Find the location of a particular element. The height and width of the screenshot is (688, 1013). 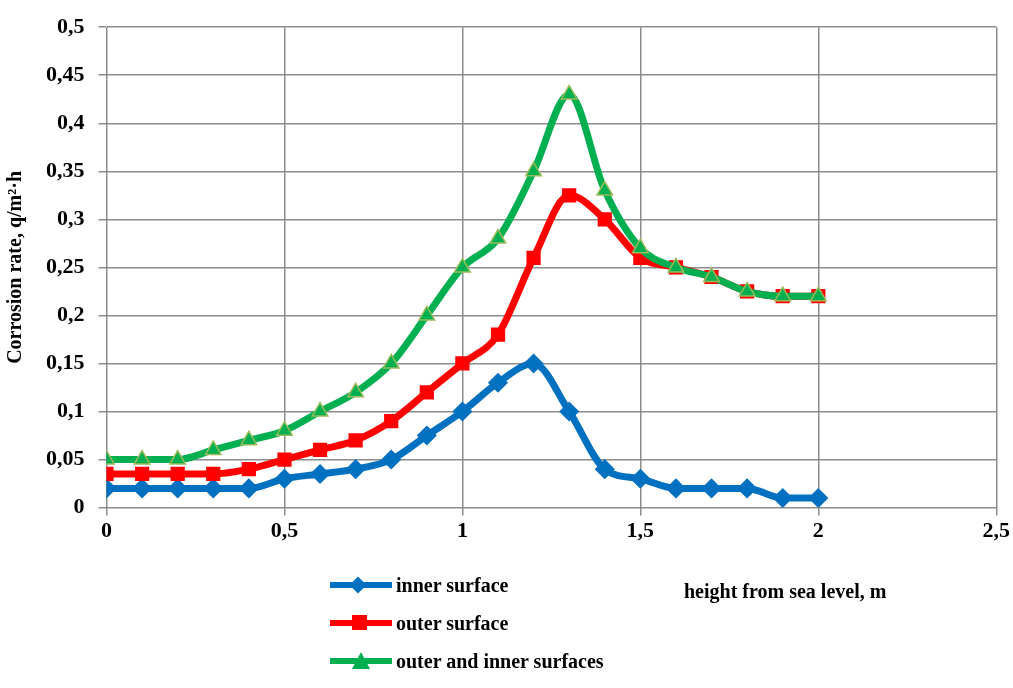

y-tick-label: 0,05 is located at coordinates (65, 458).